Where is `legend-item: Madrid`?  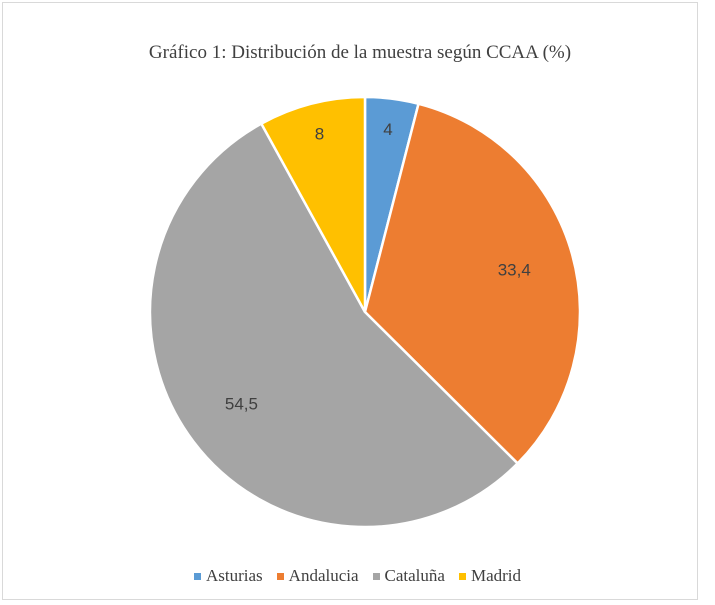 legend-item: Madrid is located at coordinates (489, 576).